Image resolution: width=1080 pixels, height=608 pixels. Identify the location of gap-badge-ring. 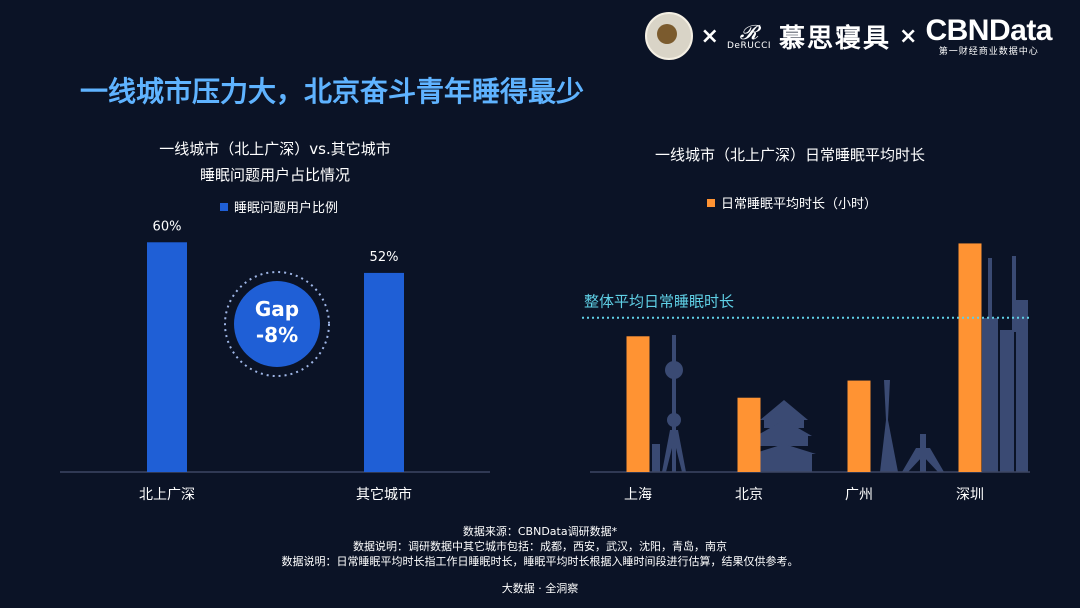
(277, 324).